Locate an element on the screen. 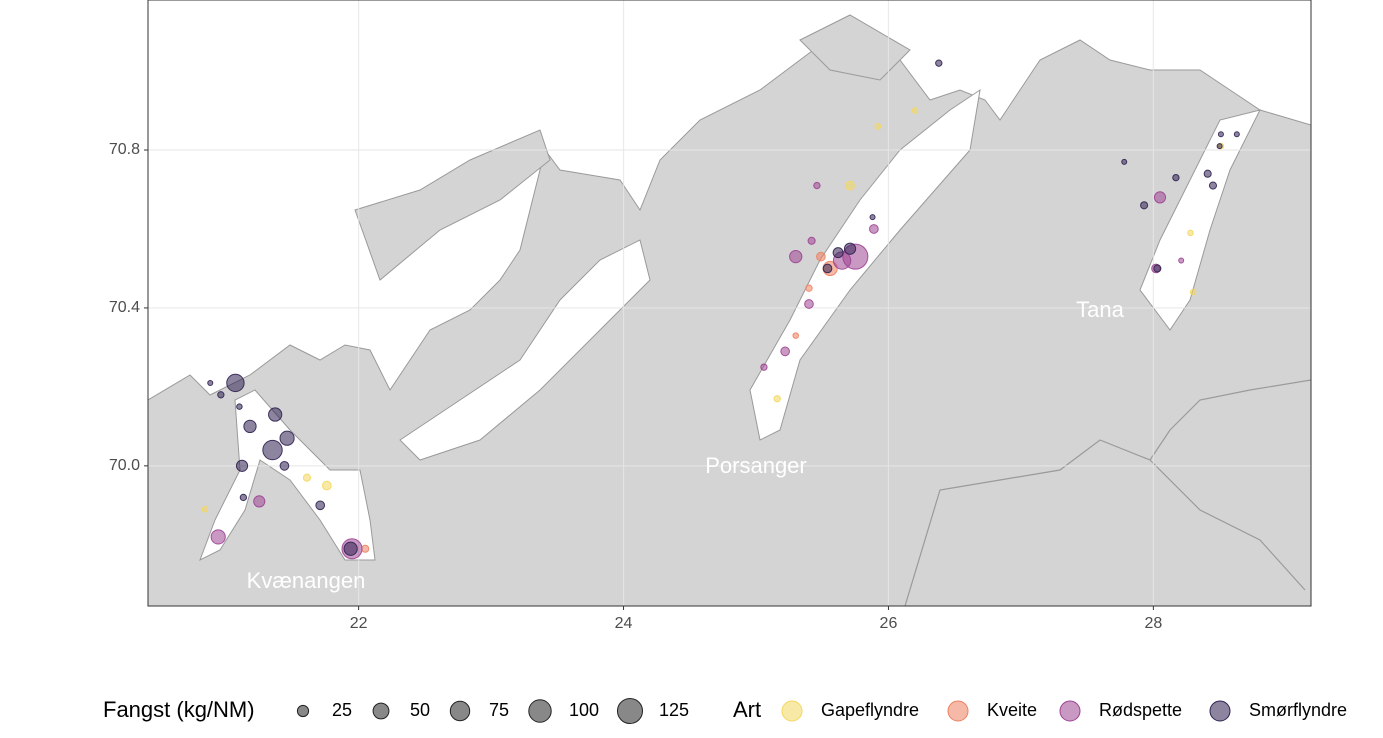 This screenshot has width=1383, height=738. region-label: Porsanger is located at coordinates (756, 465).